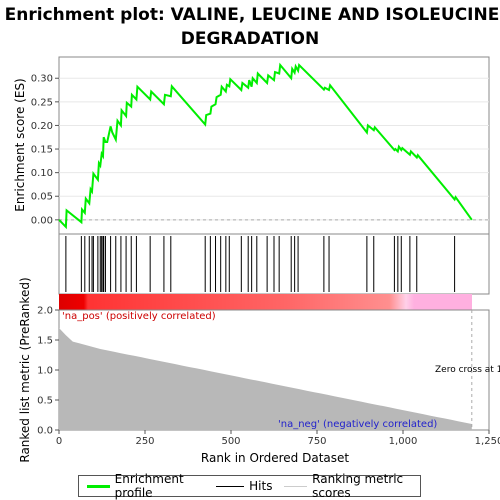 This screenshot has height=500, width=500. Describe the element at coordinates (358, 486) in the screenshot. I see `legend-label-ranking: Ranking metric scores` at that location.